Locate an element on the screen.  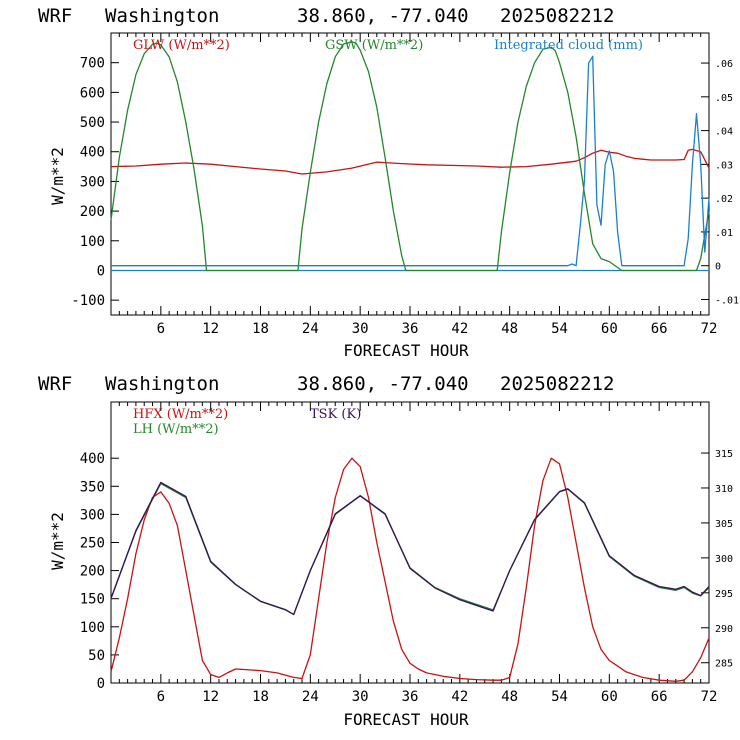
panel2-init-time: 2025082212 is located at coordinates (557, 384).